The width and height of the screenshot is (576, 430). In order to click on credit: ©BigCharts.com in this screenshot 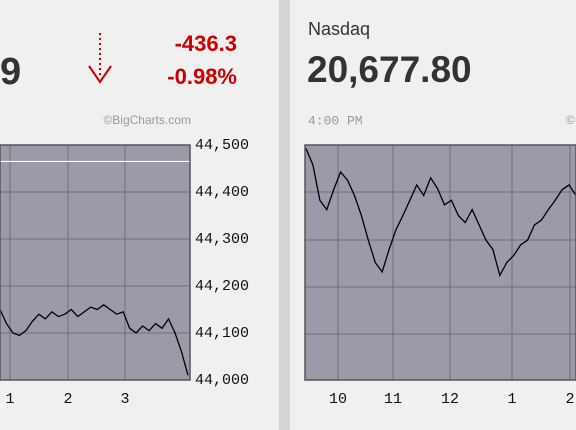, I will do `click(147, 120)`.